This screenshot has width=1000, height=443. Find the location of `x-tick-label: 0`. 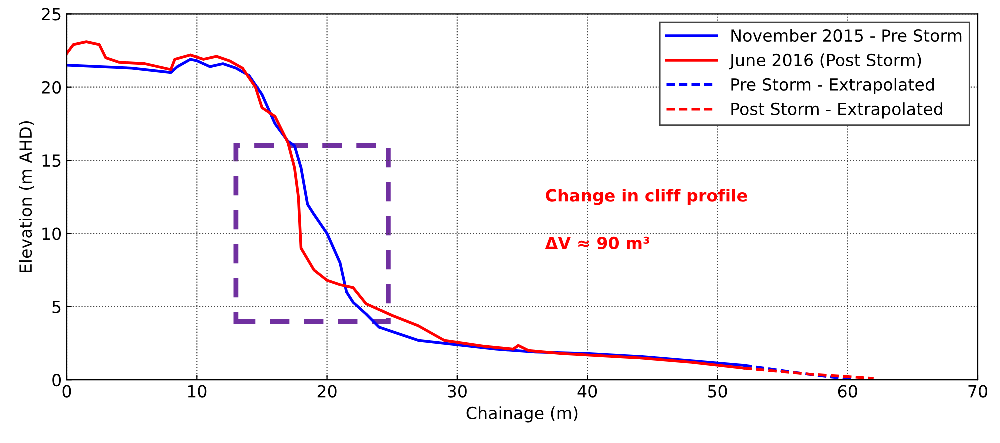

x-tick-label: 0 is located at coordinates (67, 391).